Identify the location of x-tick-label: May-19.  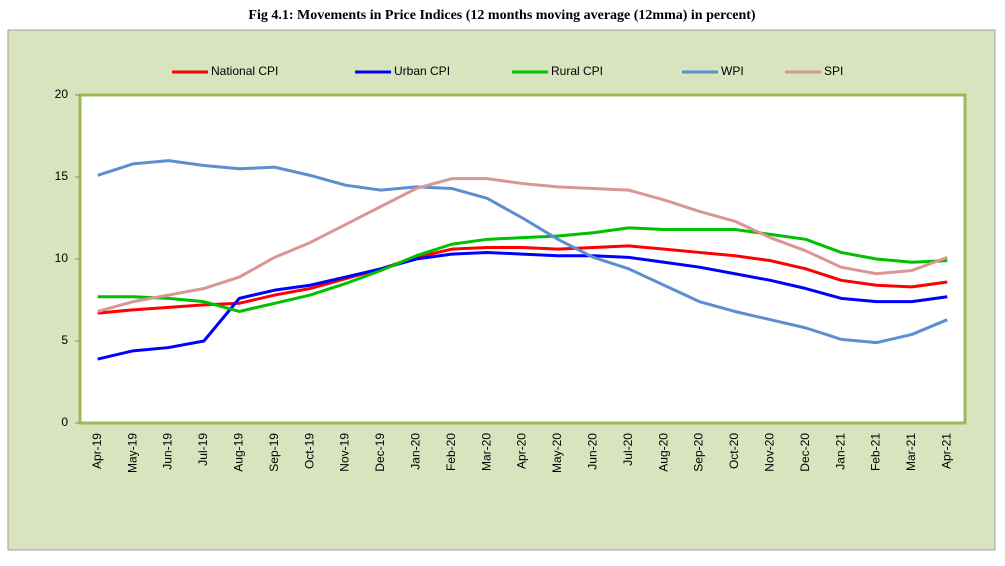
(132, 453).